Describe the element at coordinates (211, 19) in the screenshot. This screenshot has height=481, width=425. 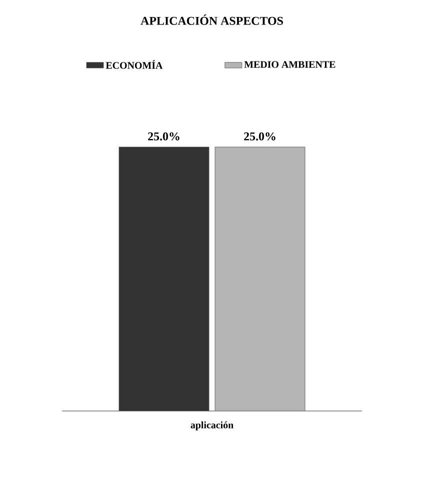
I see `chart-title: APLICACIÓN ASPECTOS` at that location.